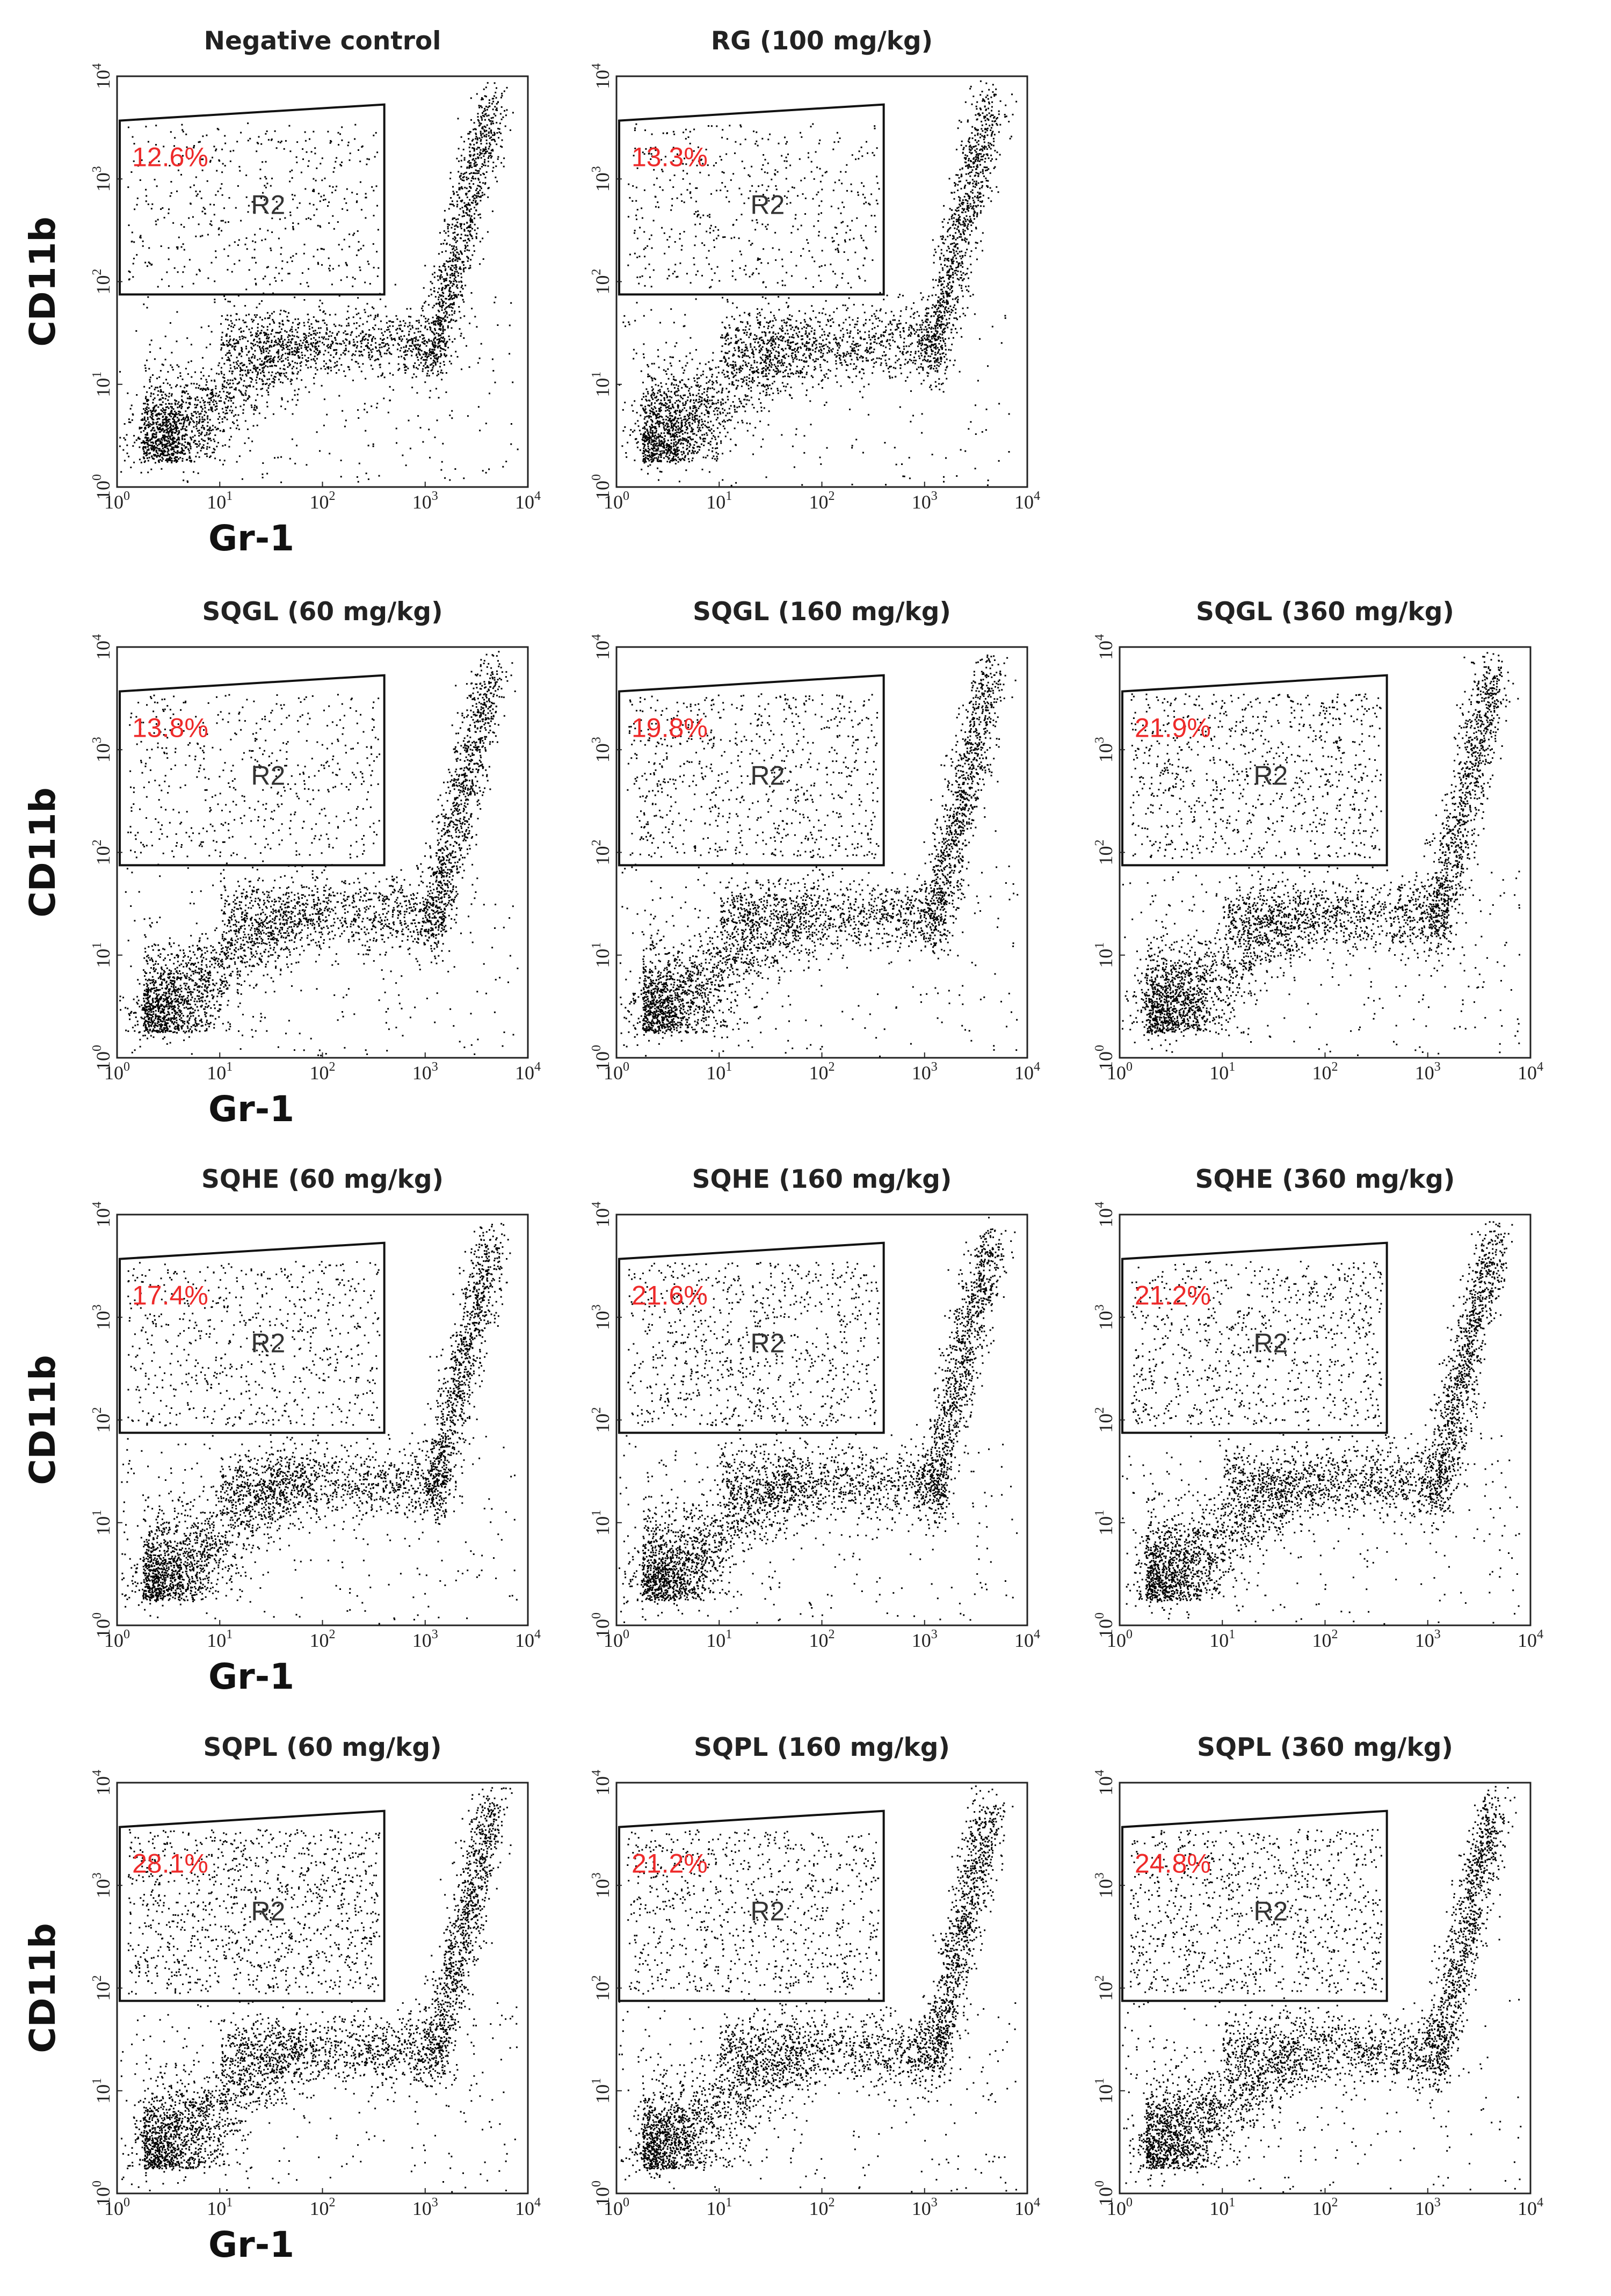  Describe the element at coordinates (1325, 1747) in the screenshot. I see `panel-title: SQPL (360 mg/kg)` at that location.